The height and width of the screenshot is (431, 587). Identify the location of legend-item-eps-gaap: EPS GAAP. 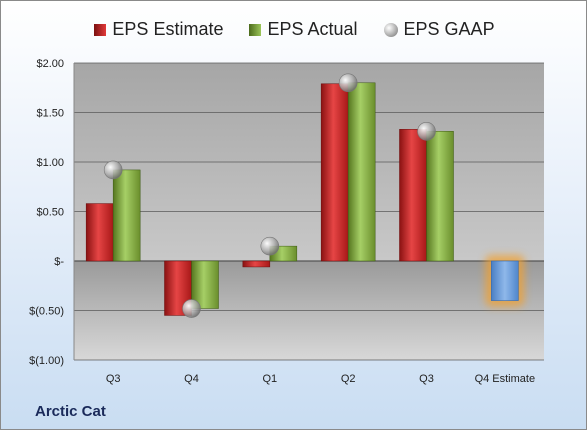
(439, 29).